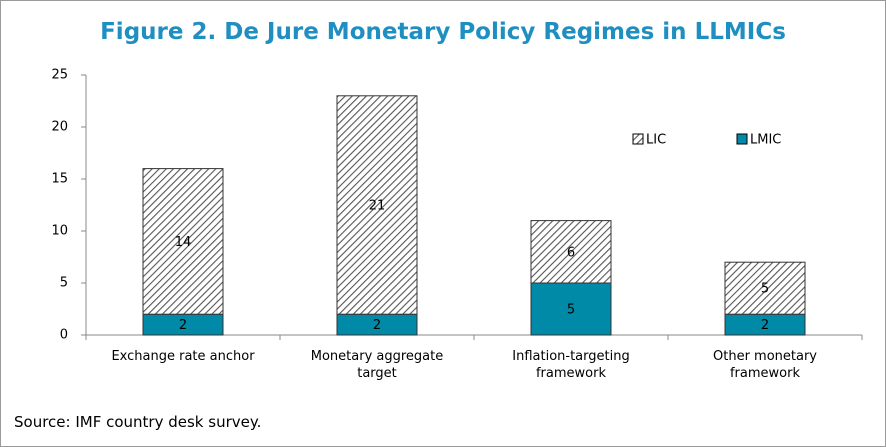 Image resolution: width=886 pixels, height=447 pixels. I want to click on data-label: 6, so click(571, 252).